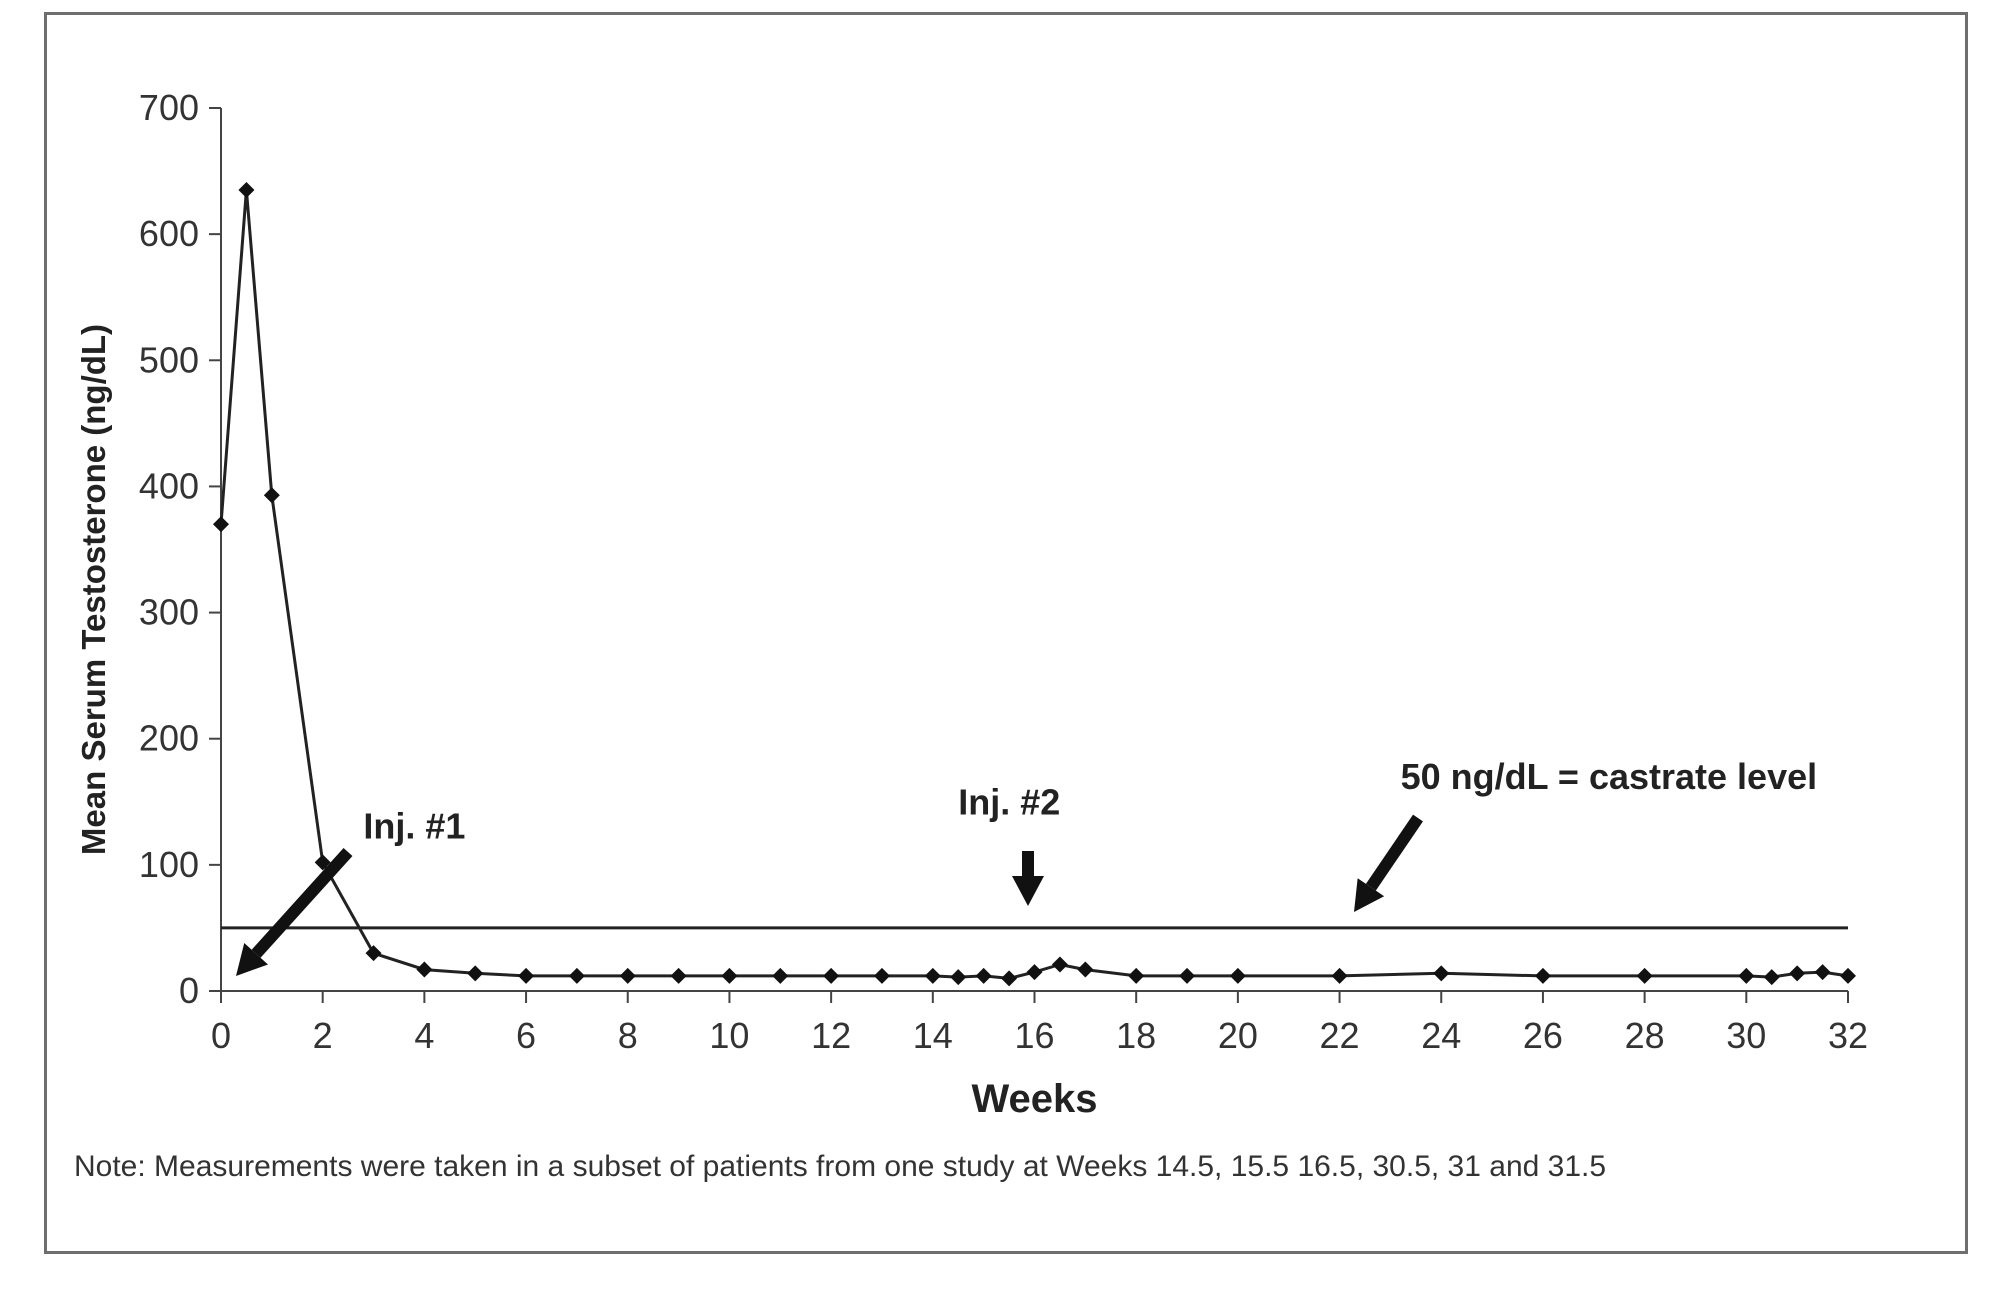  What do you see at coordinates (1848, 1035) in the screenshot?
I see `x-tick-label: 32` at bounding box center [1848, 1035].